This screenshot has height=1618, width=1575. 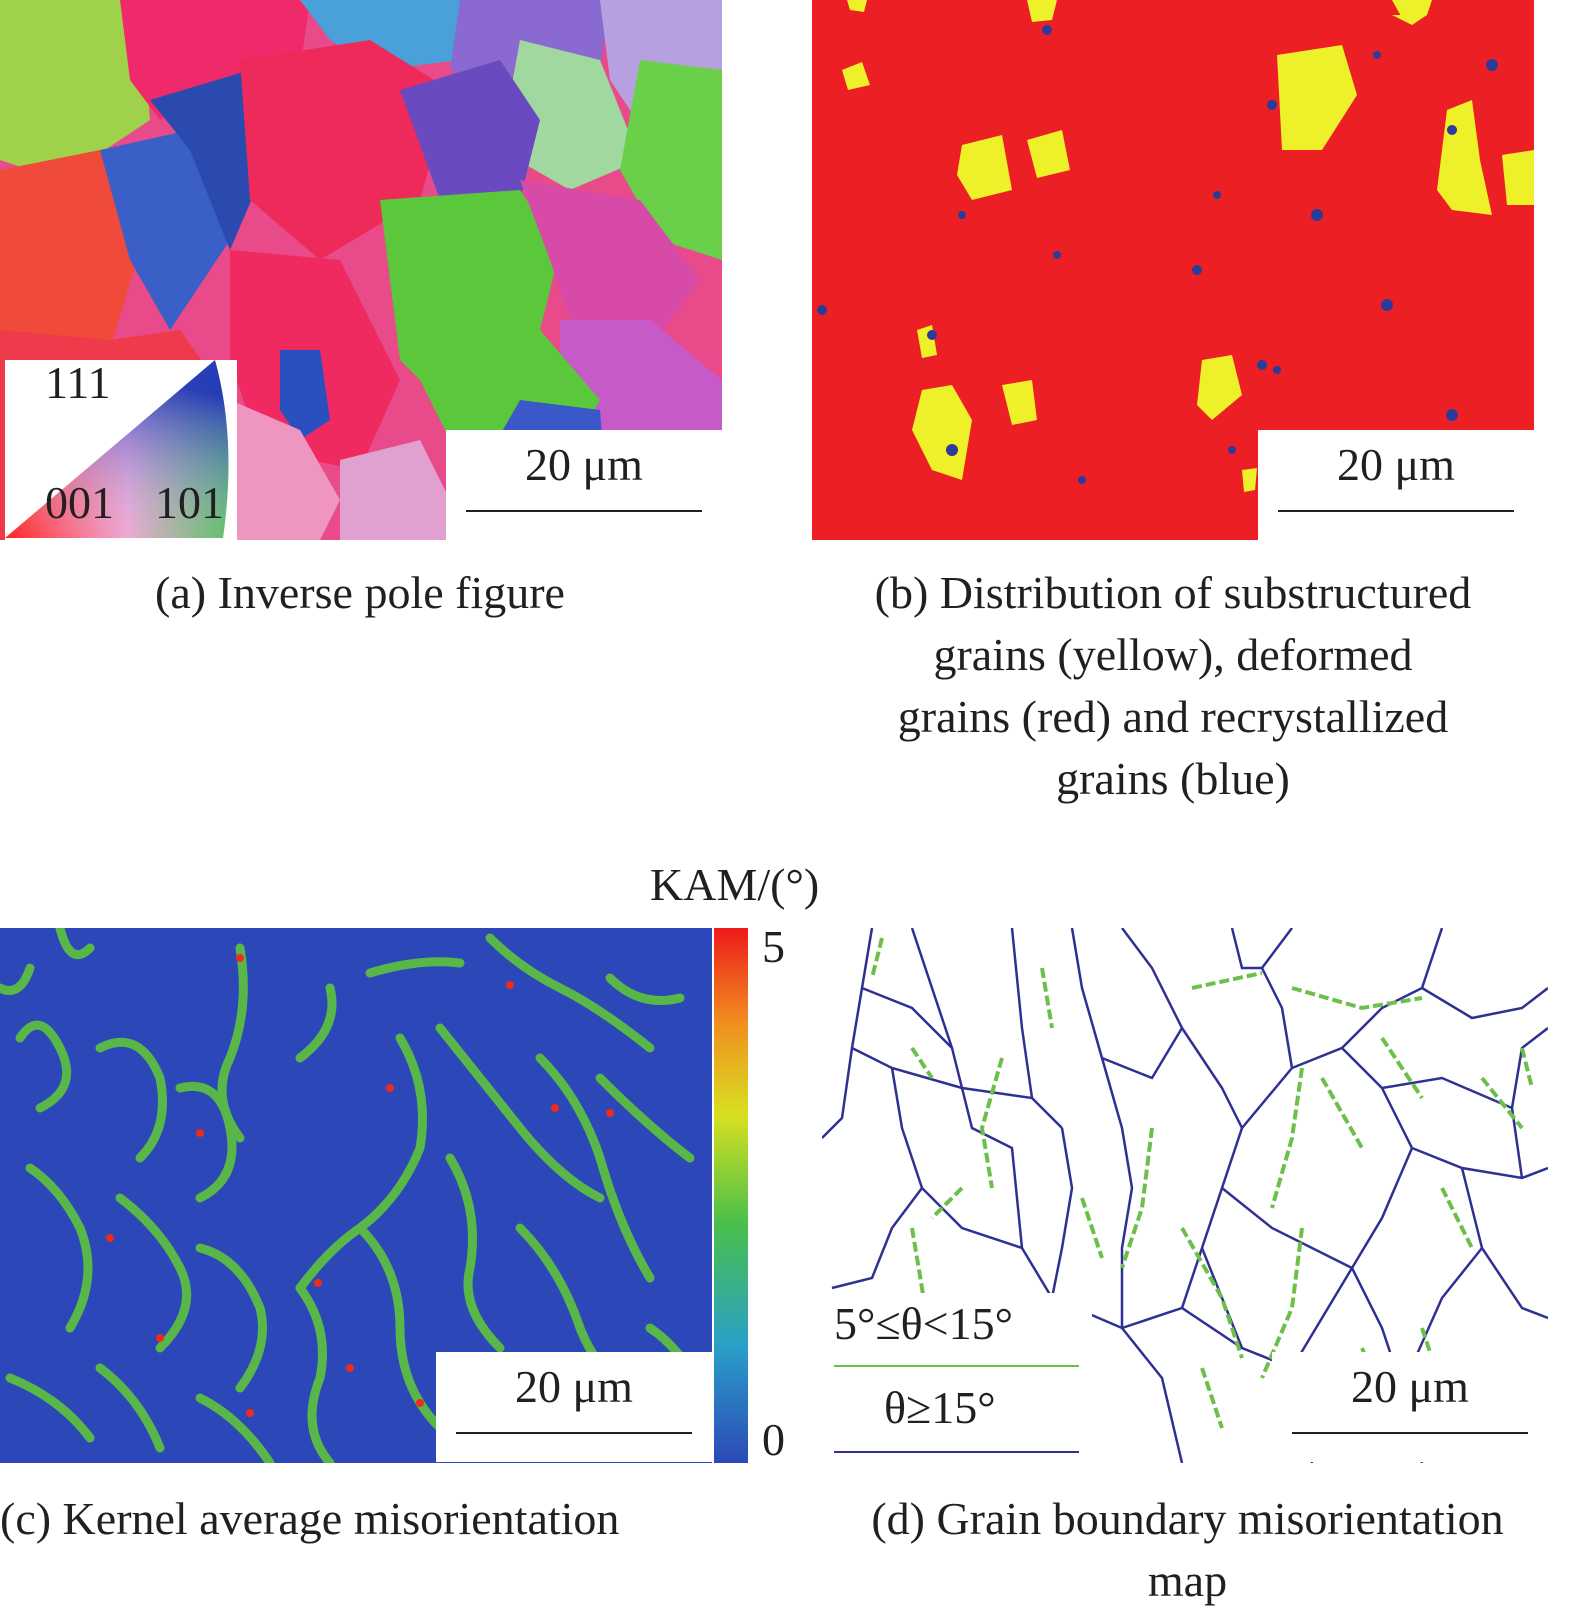 What do you see at coordinates (1173, 778) in the screenshot?
I see `panel-b-caption-line-4: grains (blue)` at bounding box center [1173, 778].